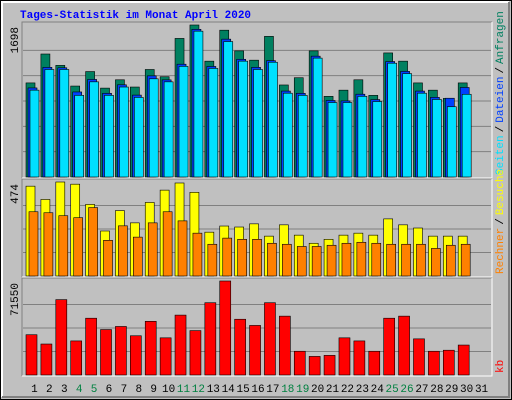 This screenshot has height=400, width=512. I want to click on x-tick-label: 17, so click(272, 390).